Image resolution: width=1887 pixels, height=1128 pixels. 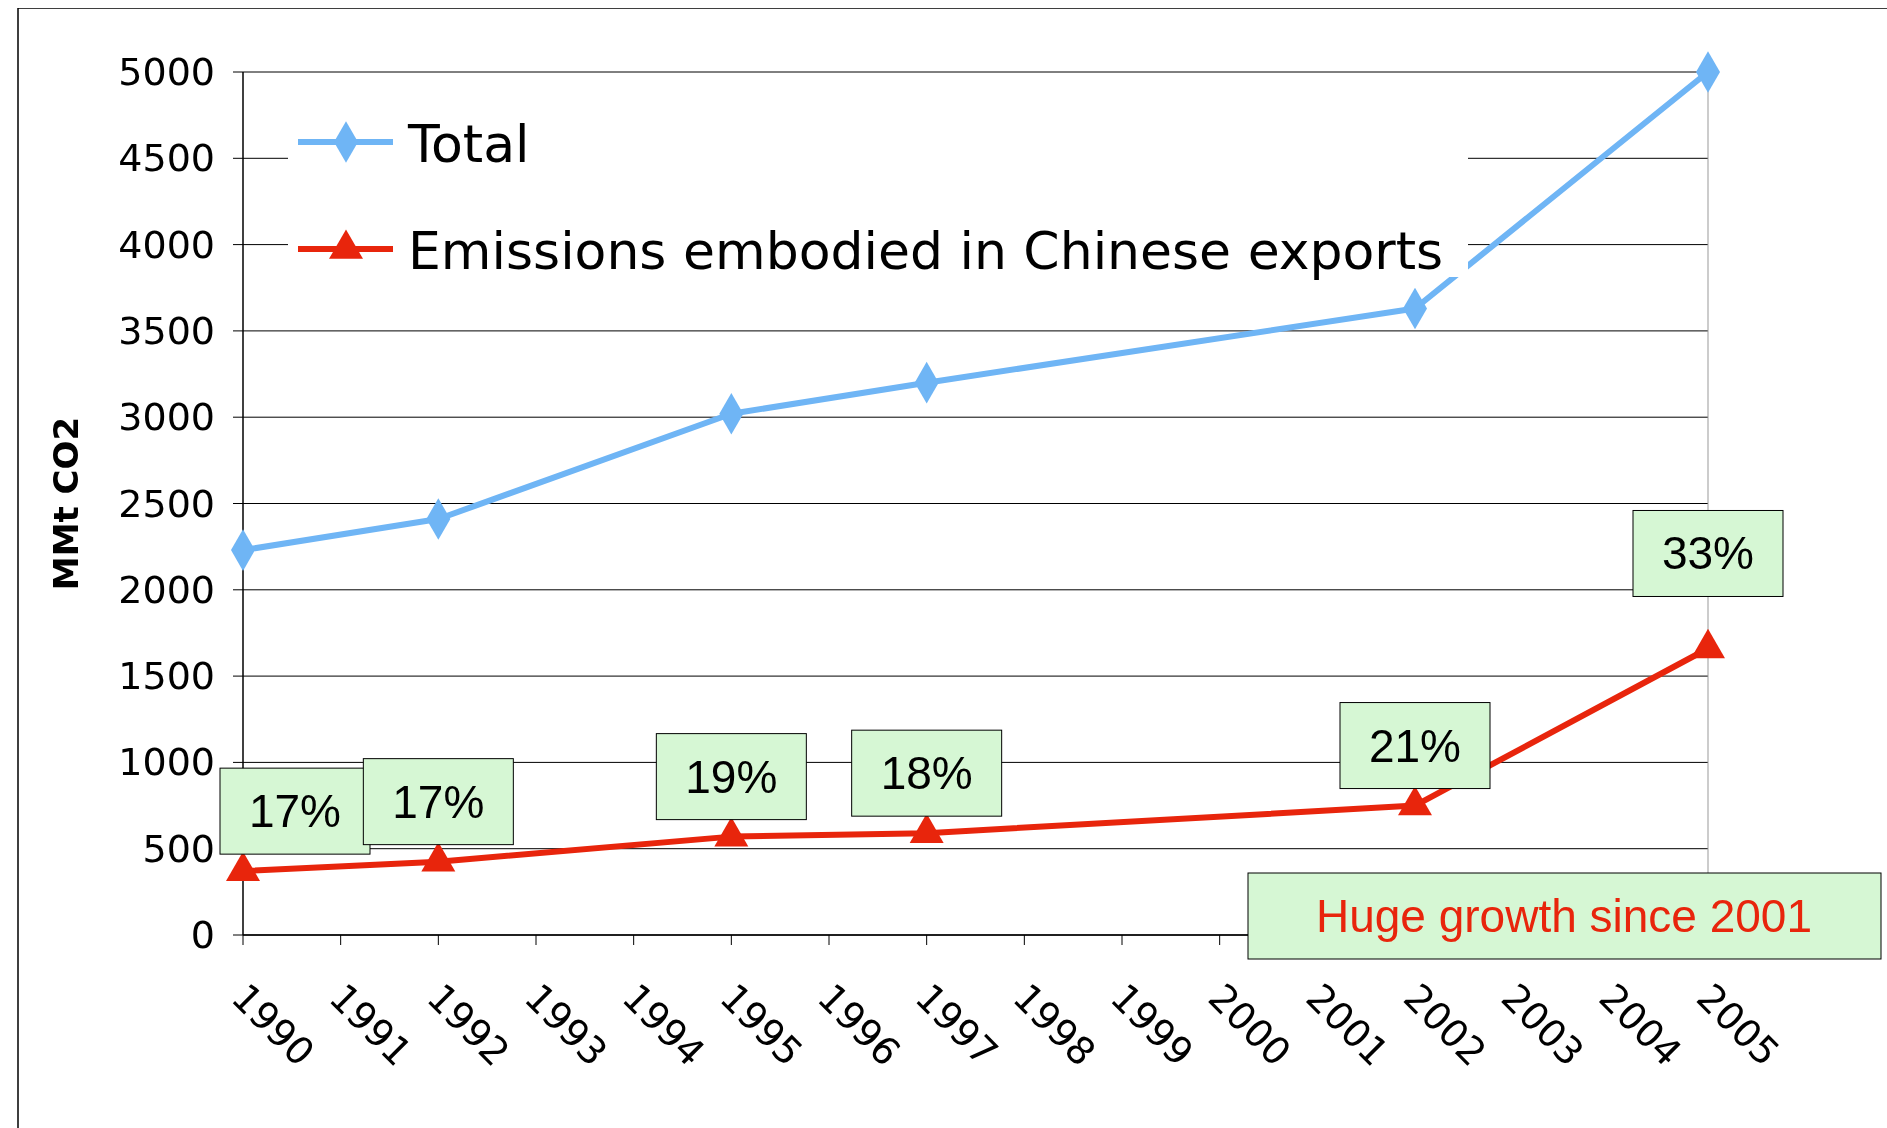 I want to click on y-tick-label: 4500, so click(x=166, y=158).